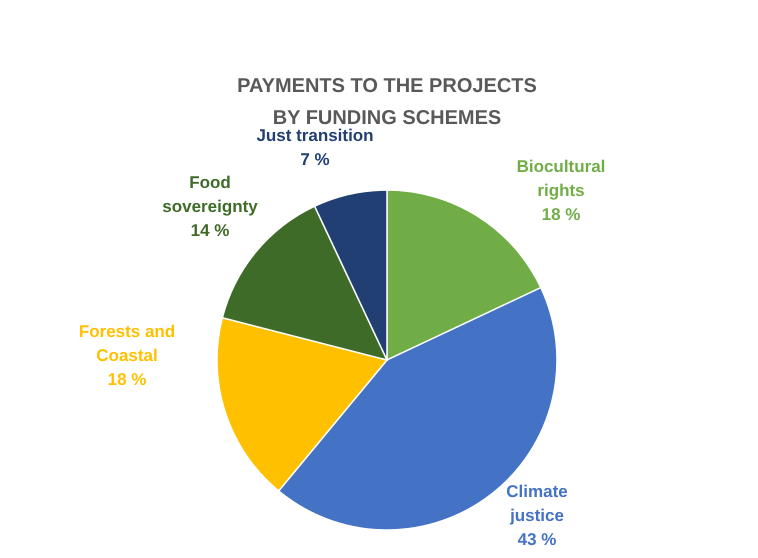  I want to click on data-label: 7 %, so click(315, 159).